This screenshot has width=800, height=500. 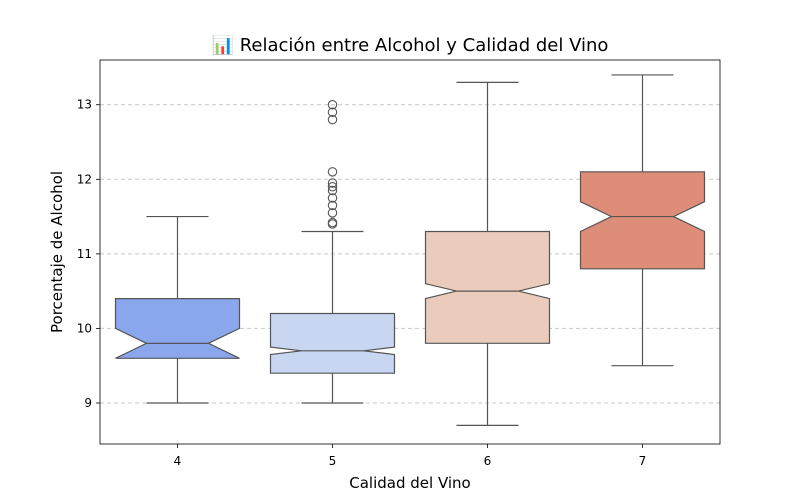 What do you see at coordinates (88, 403) in the screenshot?
I see `y-tick-label: 9` at bounding box center [88, 403].